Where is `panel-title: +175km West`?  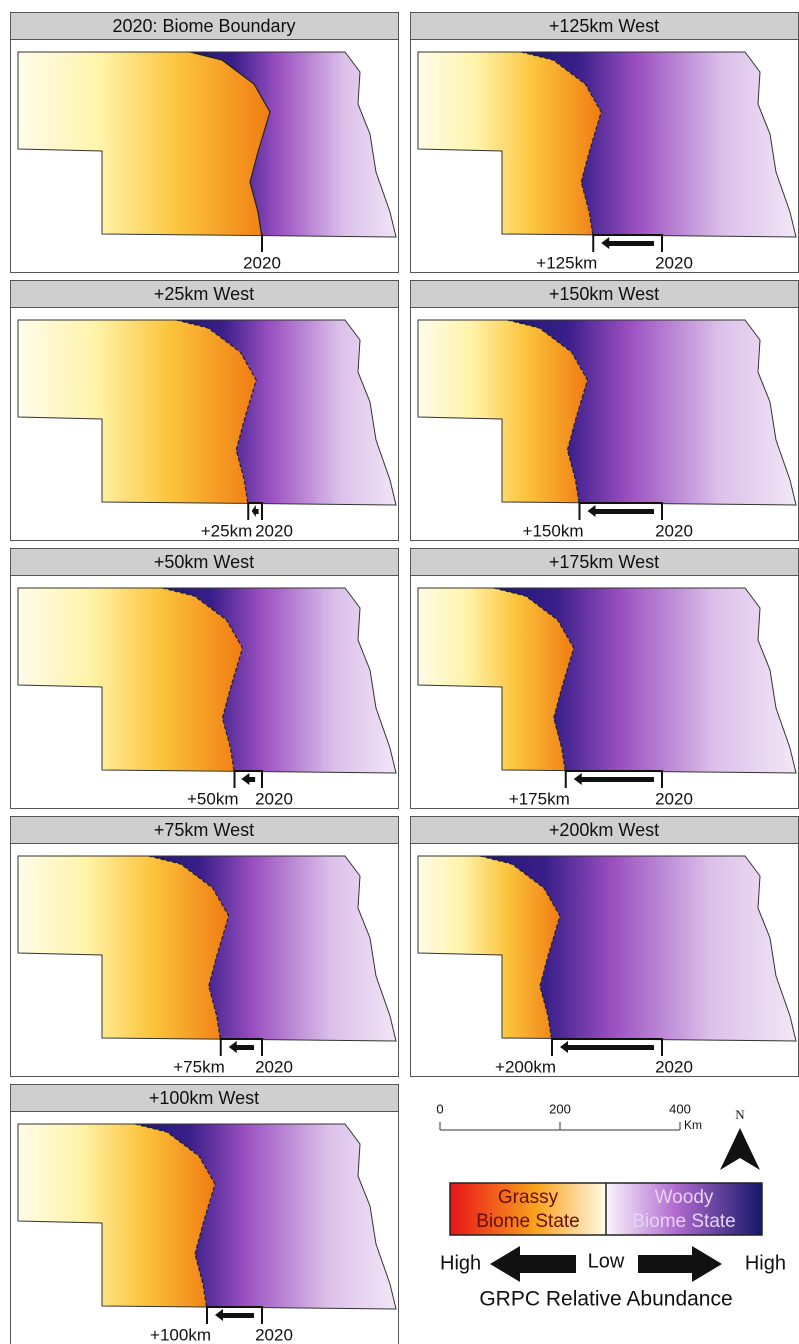 panel-title: +175km West is located at coordinates (604, 562).